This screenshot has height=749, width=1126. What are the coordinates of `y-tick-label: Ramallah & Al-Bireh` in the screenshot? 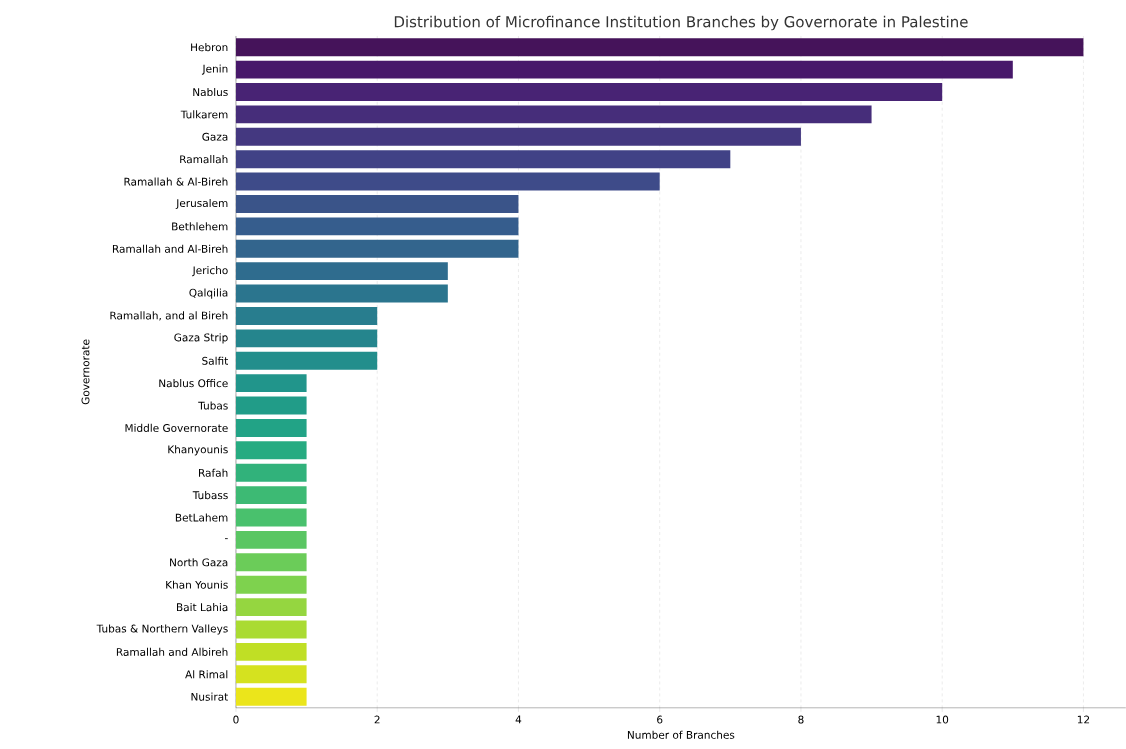 It's located at (176, 181).